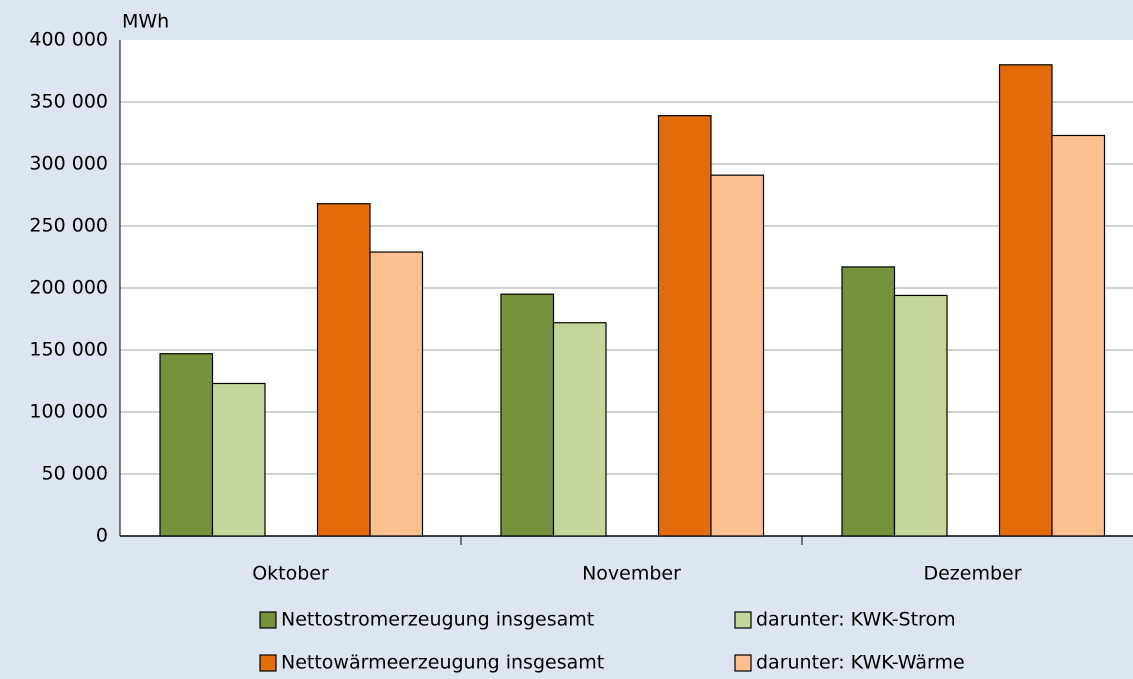  Describe the element at coordinates (856, 620) in the screenshot. I see `legend-label: darunter: KWK-Strom` at that location.